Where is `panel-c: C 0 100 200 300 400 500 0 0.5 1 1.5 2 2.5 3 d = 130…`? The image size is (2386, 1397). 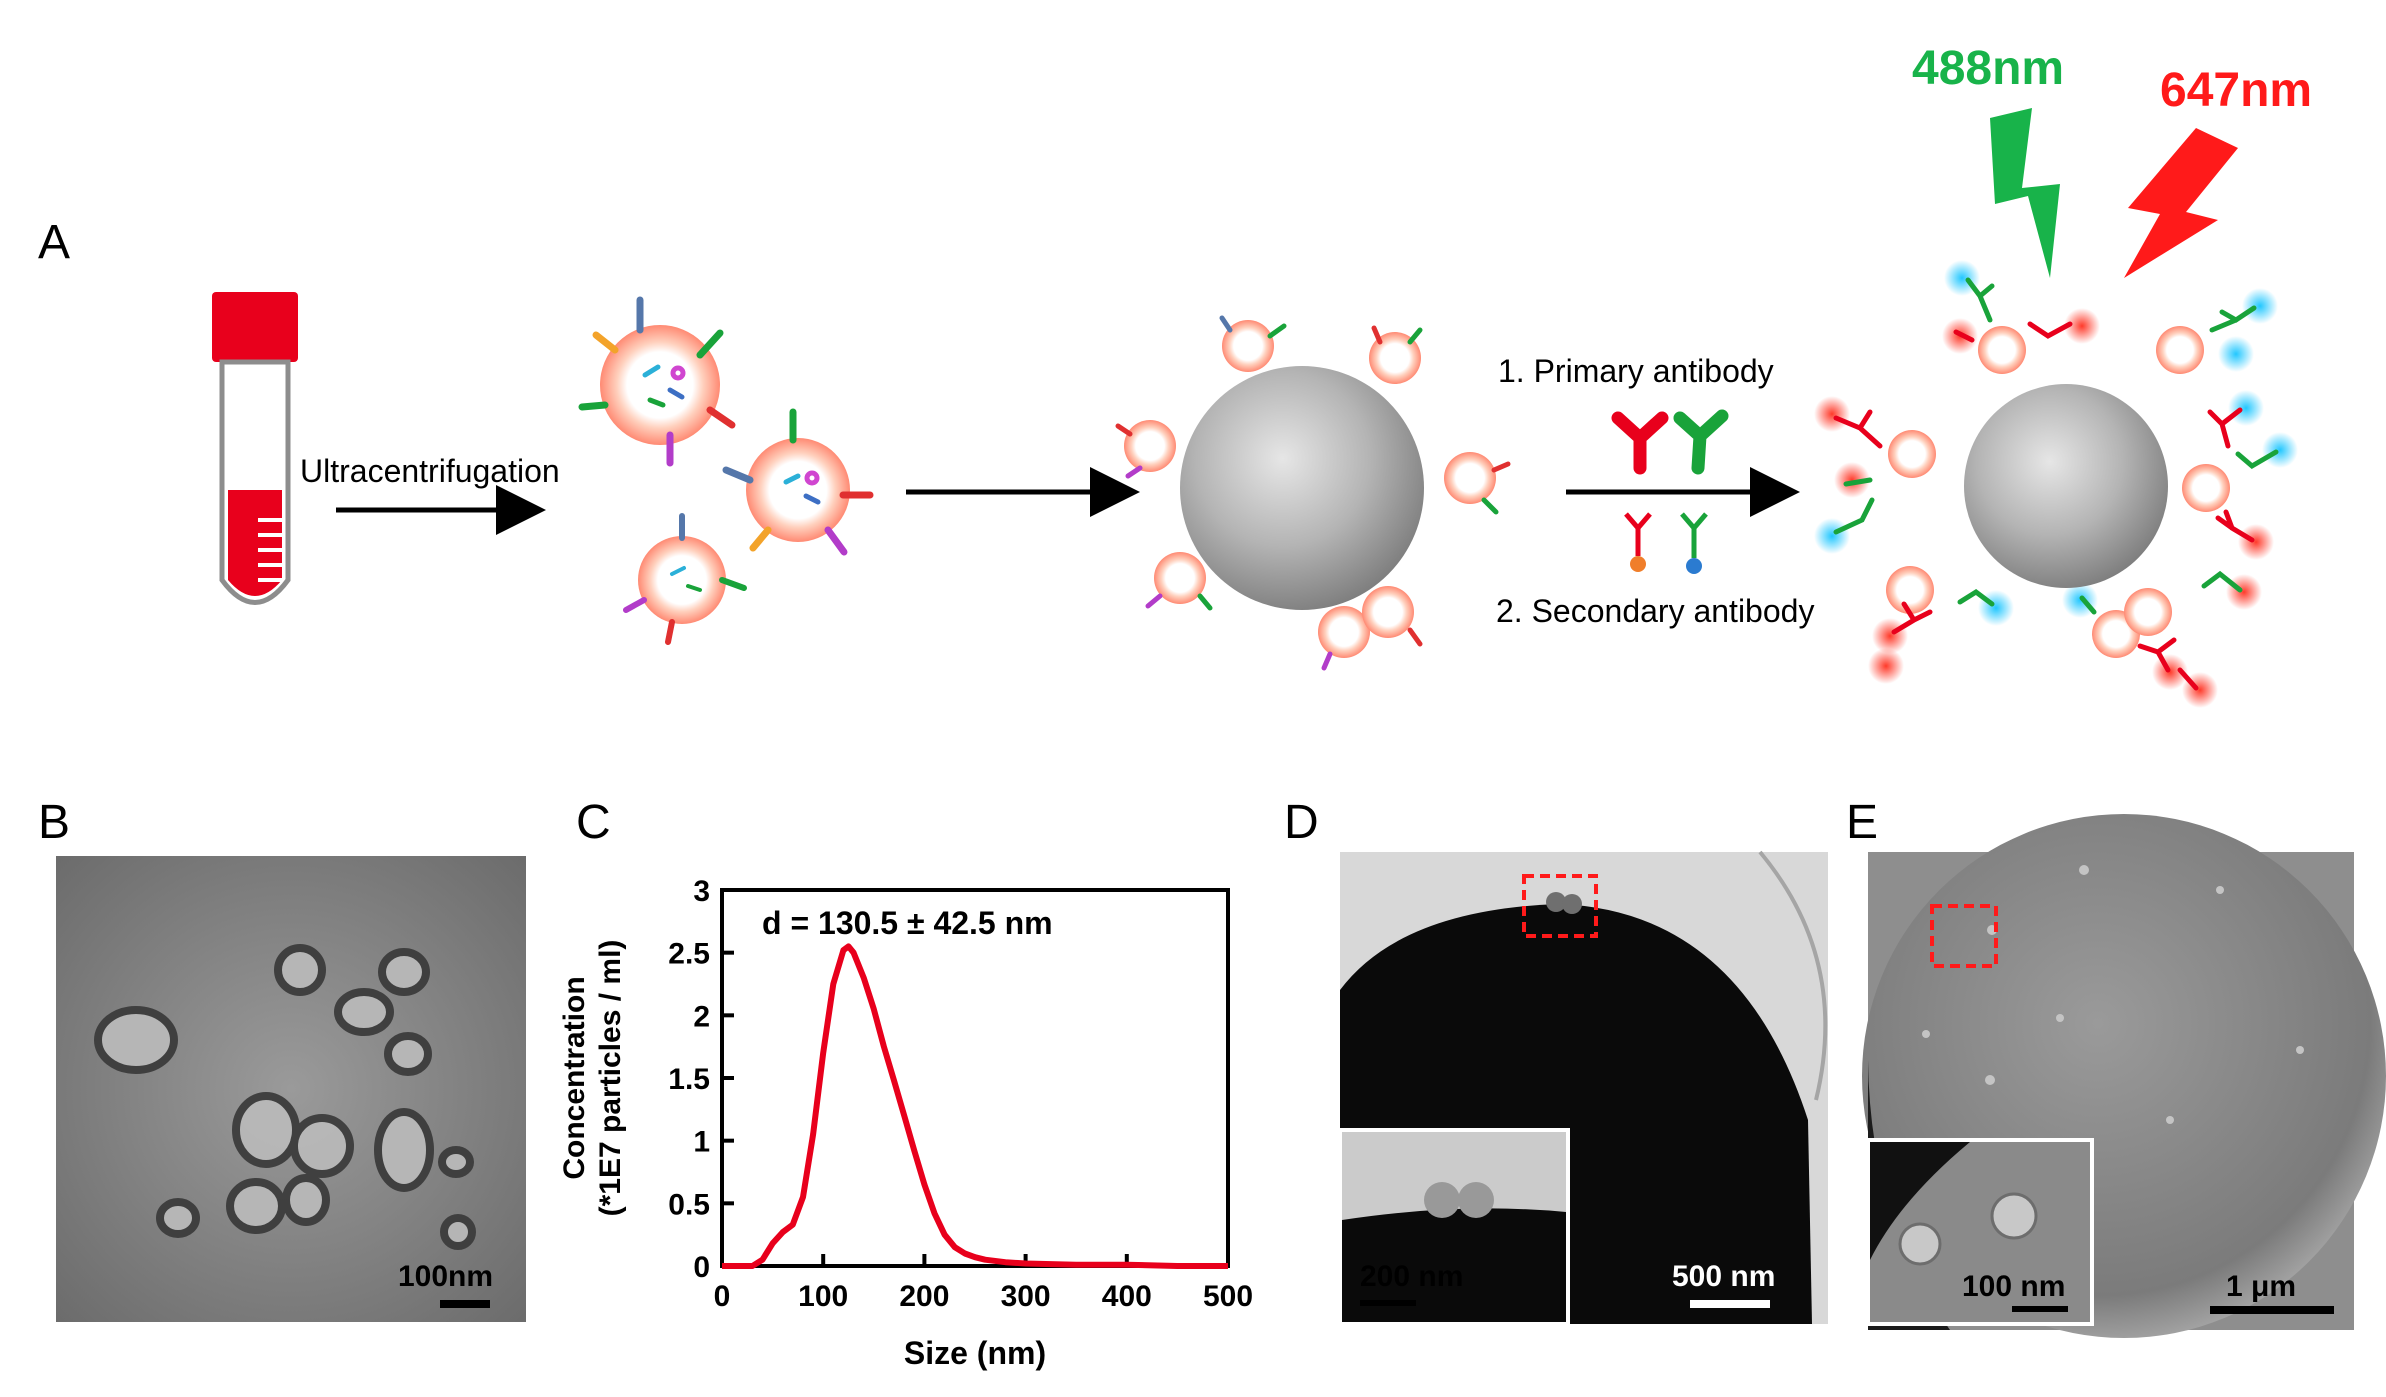
panel-c: C 0 100 200 300 400 500 0 0.5 1 1.5 2 2.5 3 d = 130… is located at coordinates (905, 1083).